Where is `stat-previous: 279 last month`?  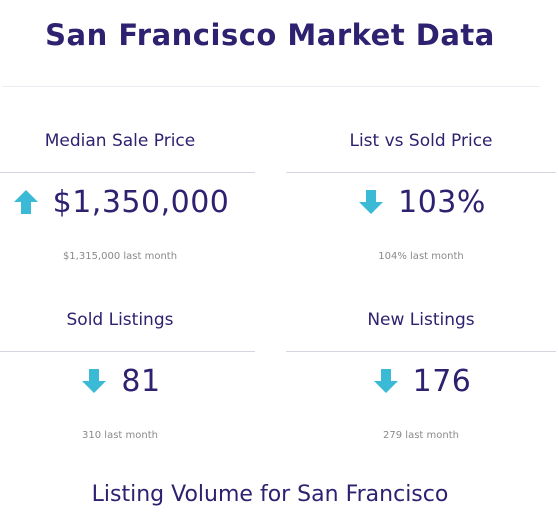 stat-previous: 279 last month is located at coordinates (421, 435).